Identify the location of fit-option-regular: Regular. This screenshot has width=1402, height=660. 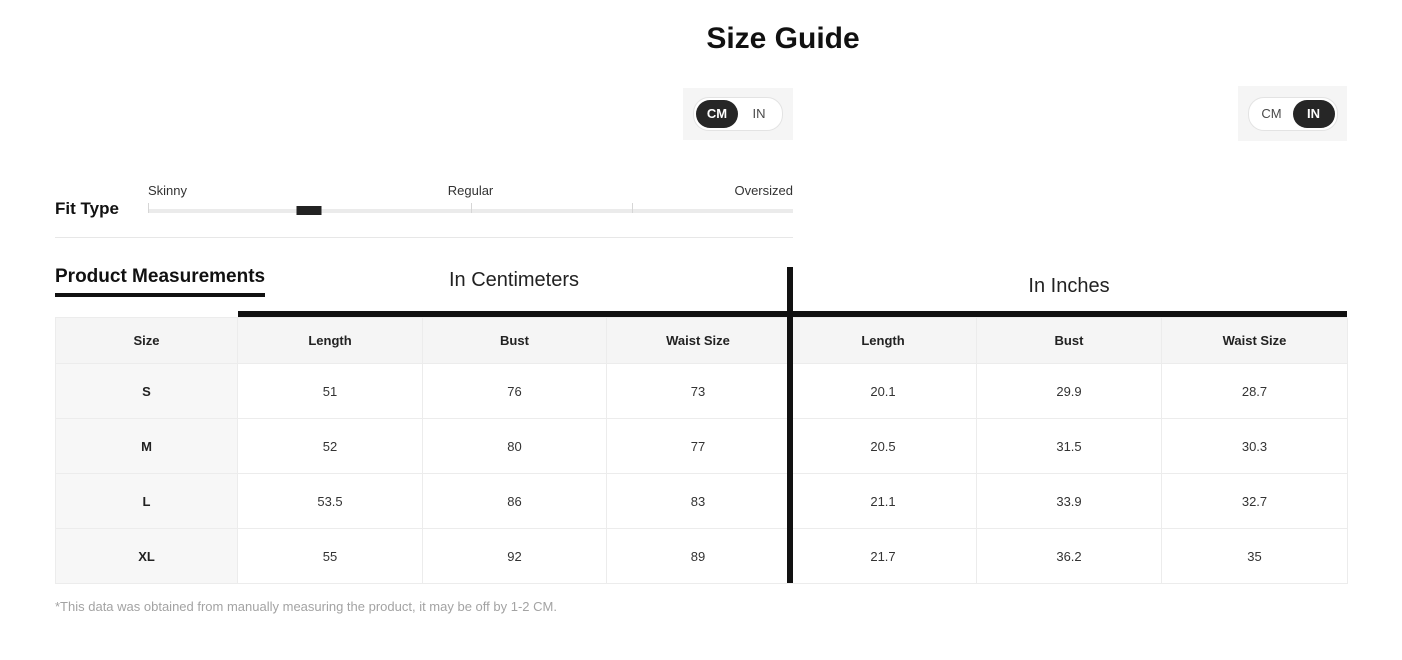
(470, 190).